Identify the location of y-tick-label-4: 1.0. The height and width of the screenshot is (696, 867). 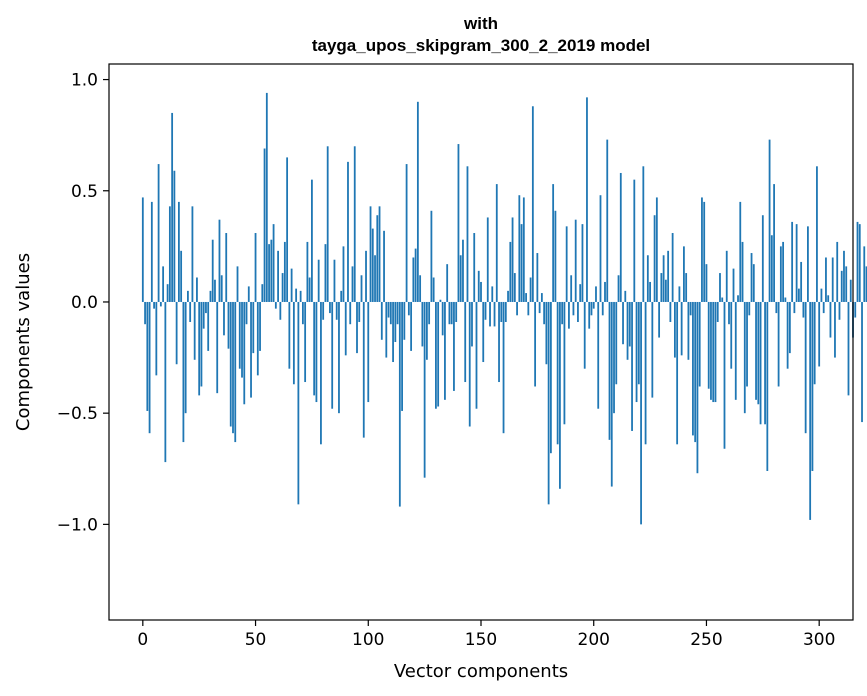
(84, 81).